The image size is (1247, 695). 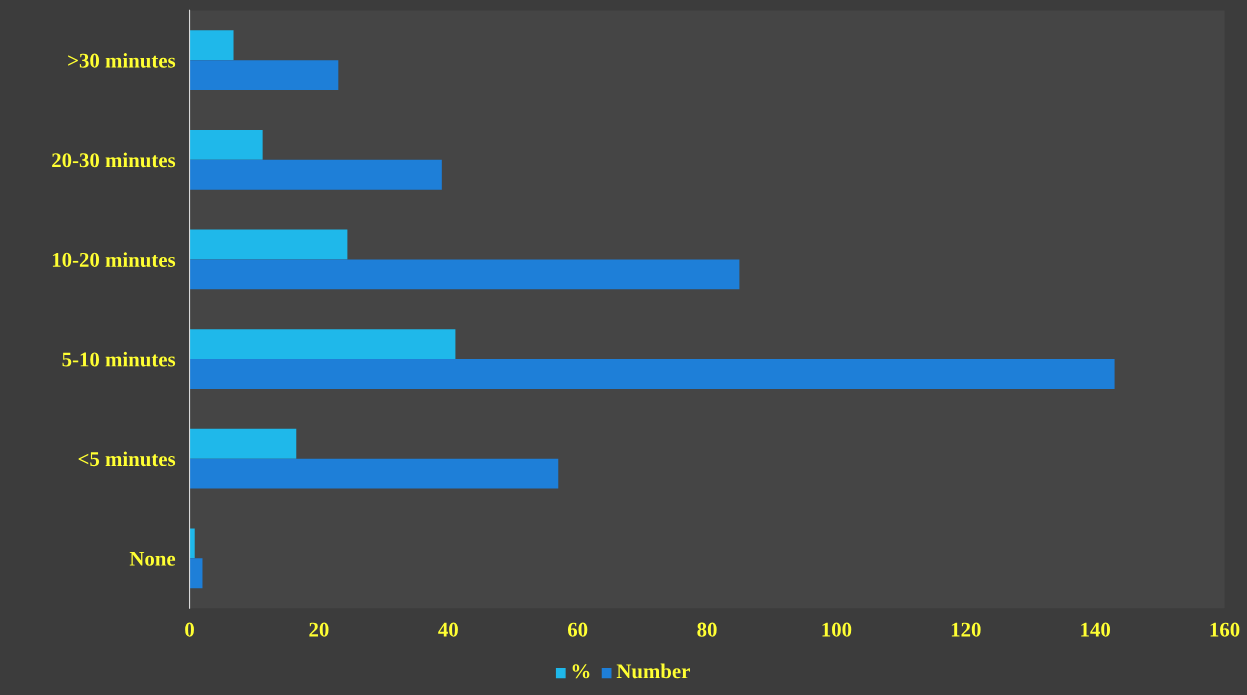 I want to click on y-tick-label: None, so click(x=152, y=558).